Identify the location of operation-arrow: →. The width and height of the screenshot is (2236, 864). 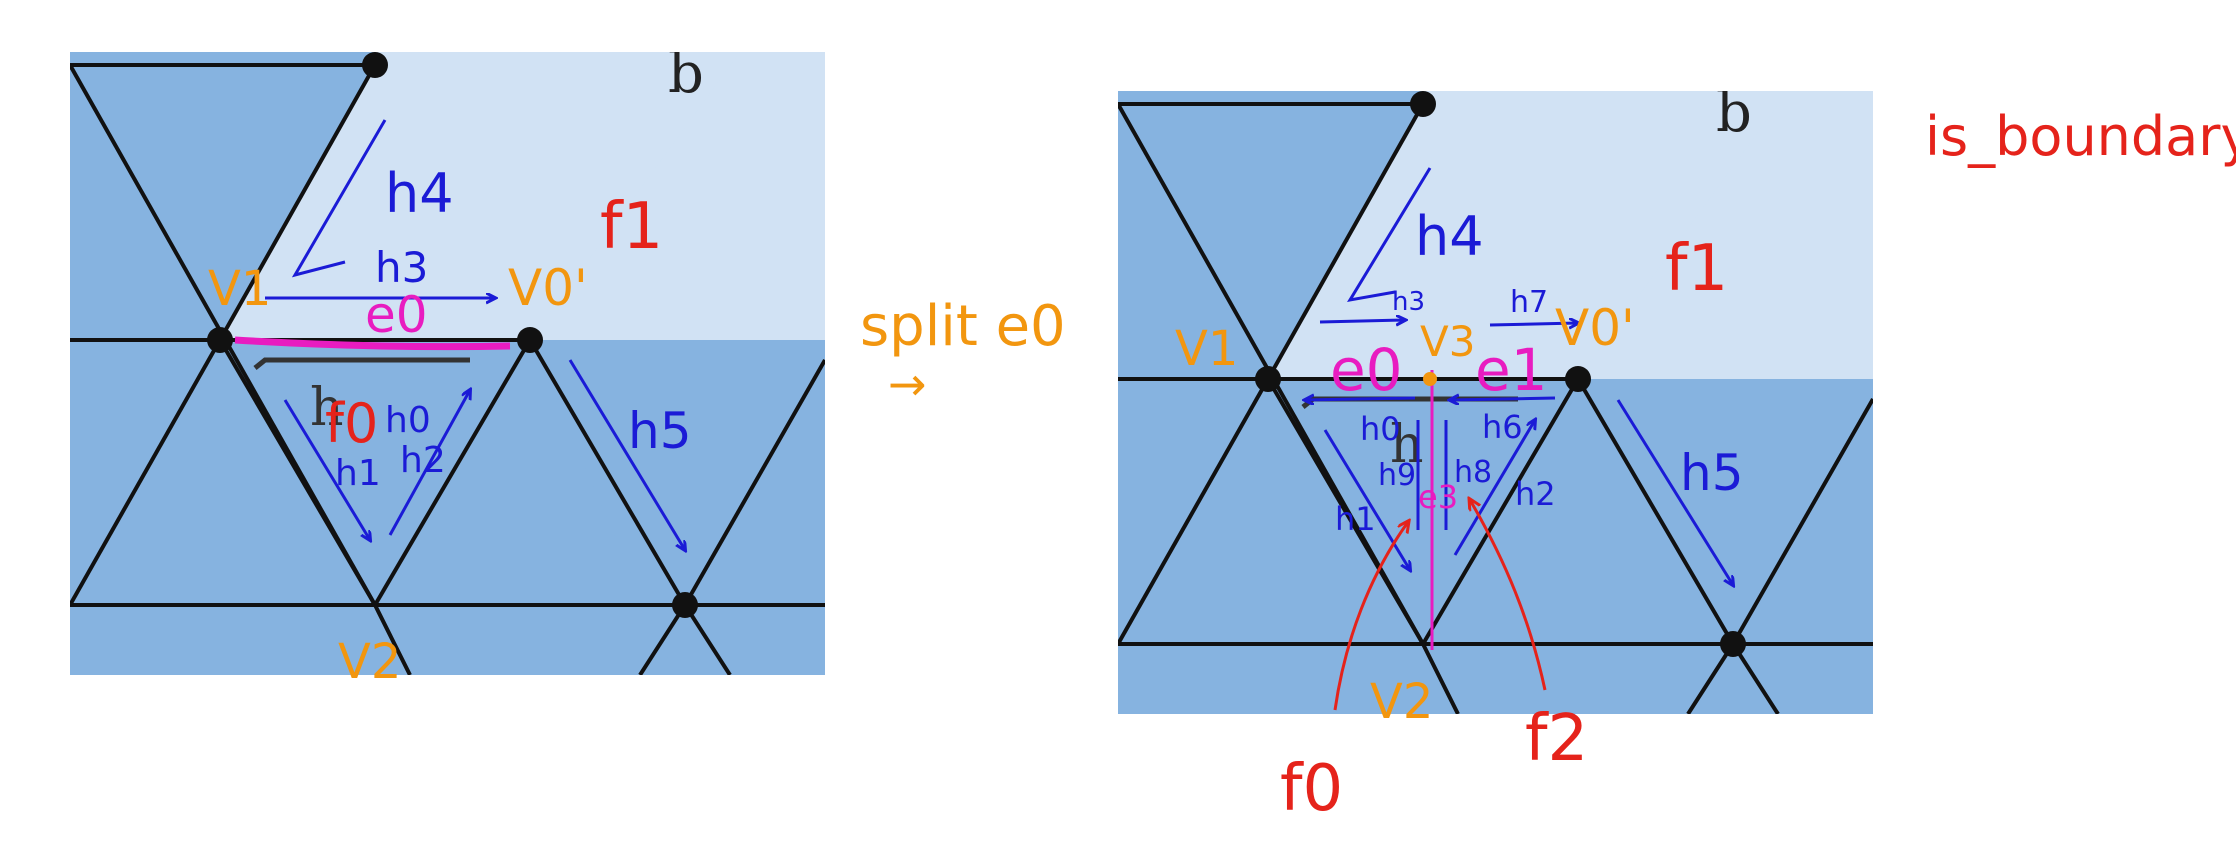
(907, 384).